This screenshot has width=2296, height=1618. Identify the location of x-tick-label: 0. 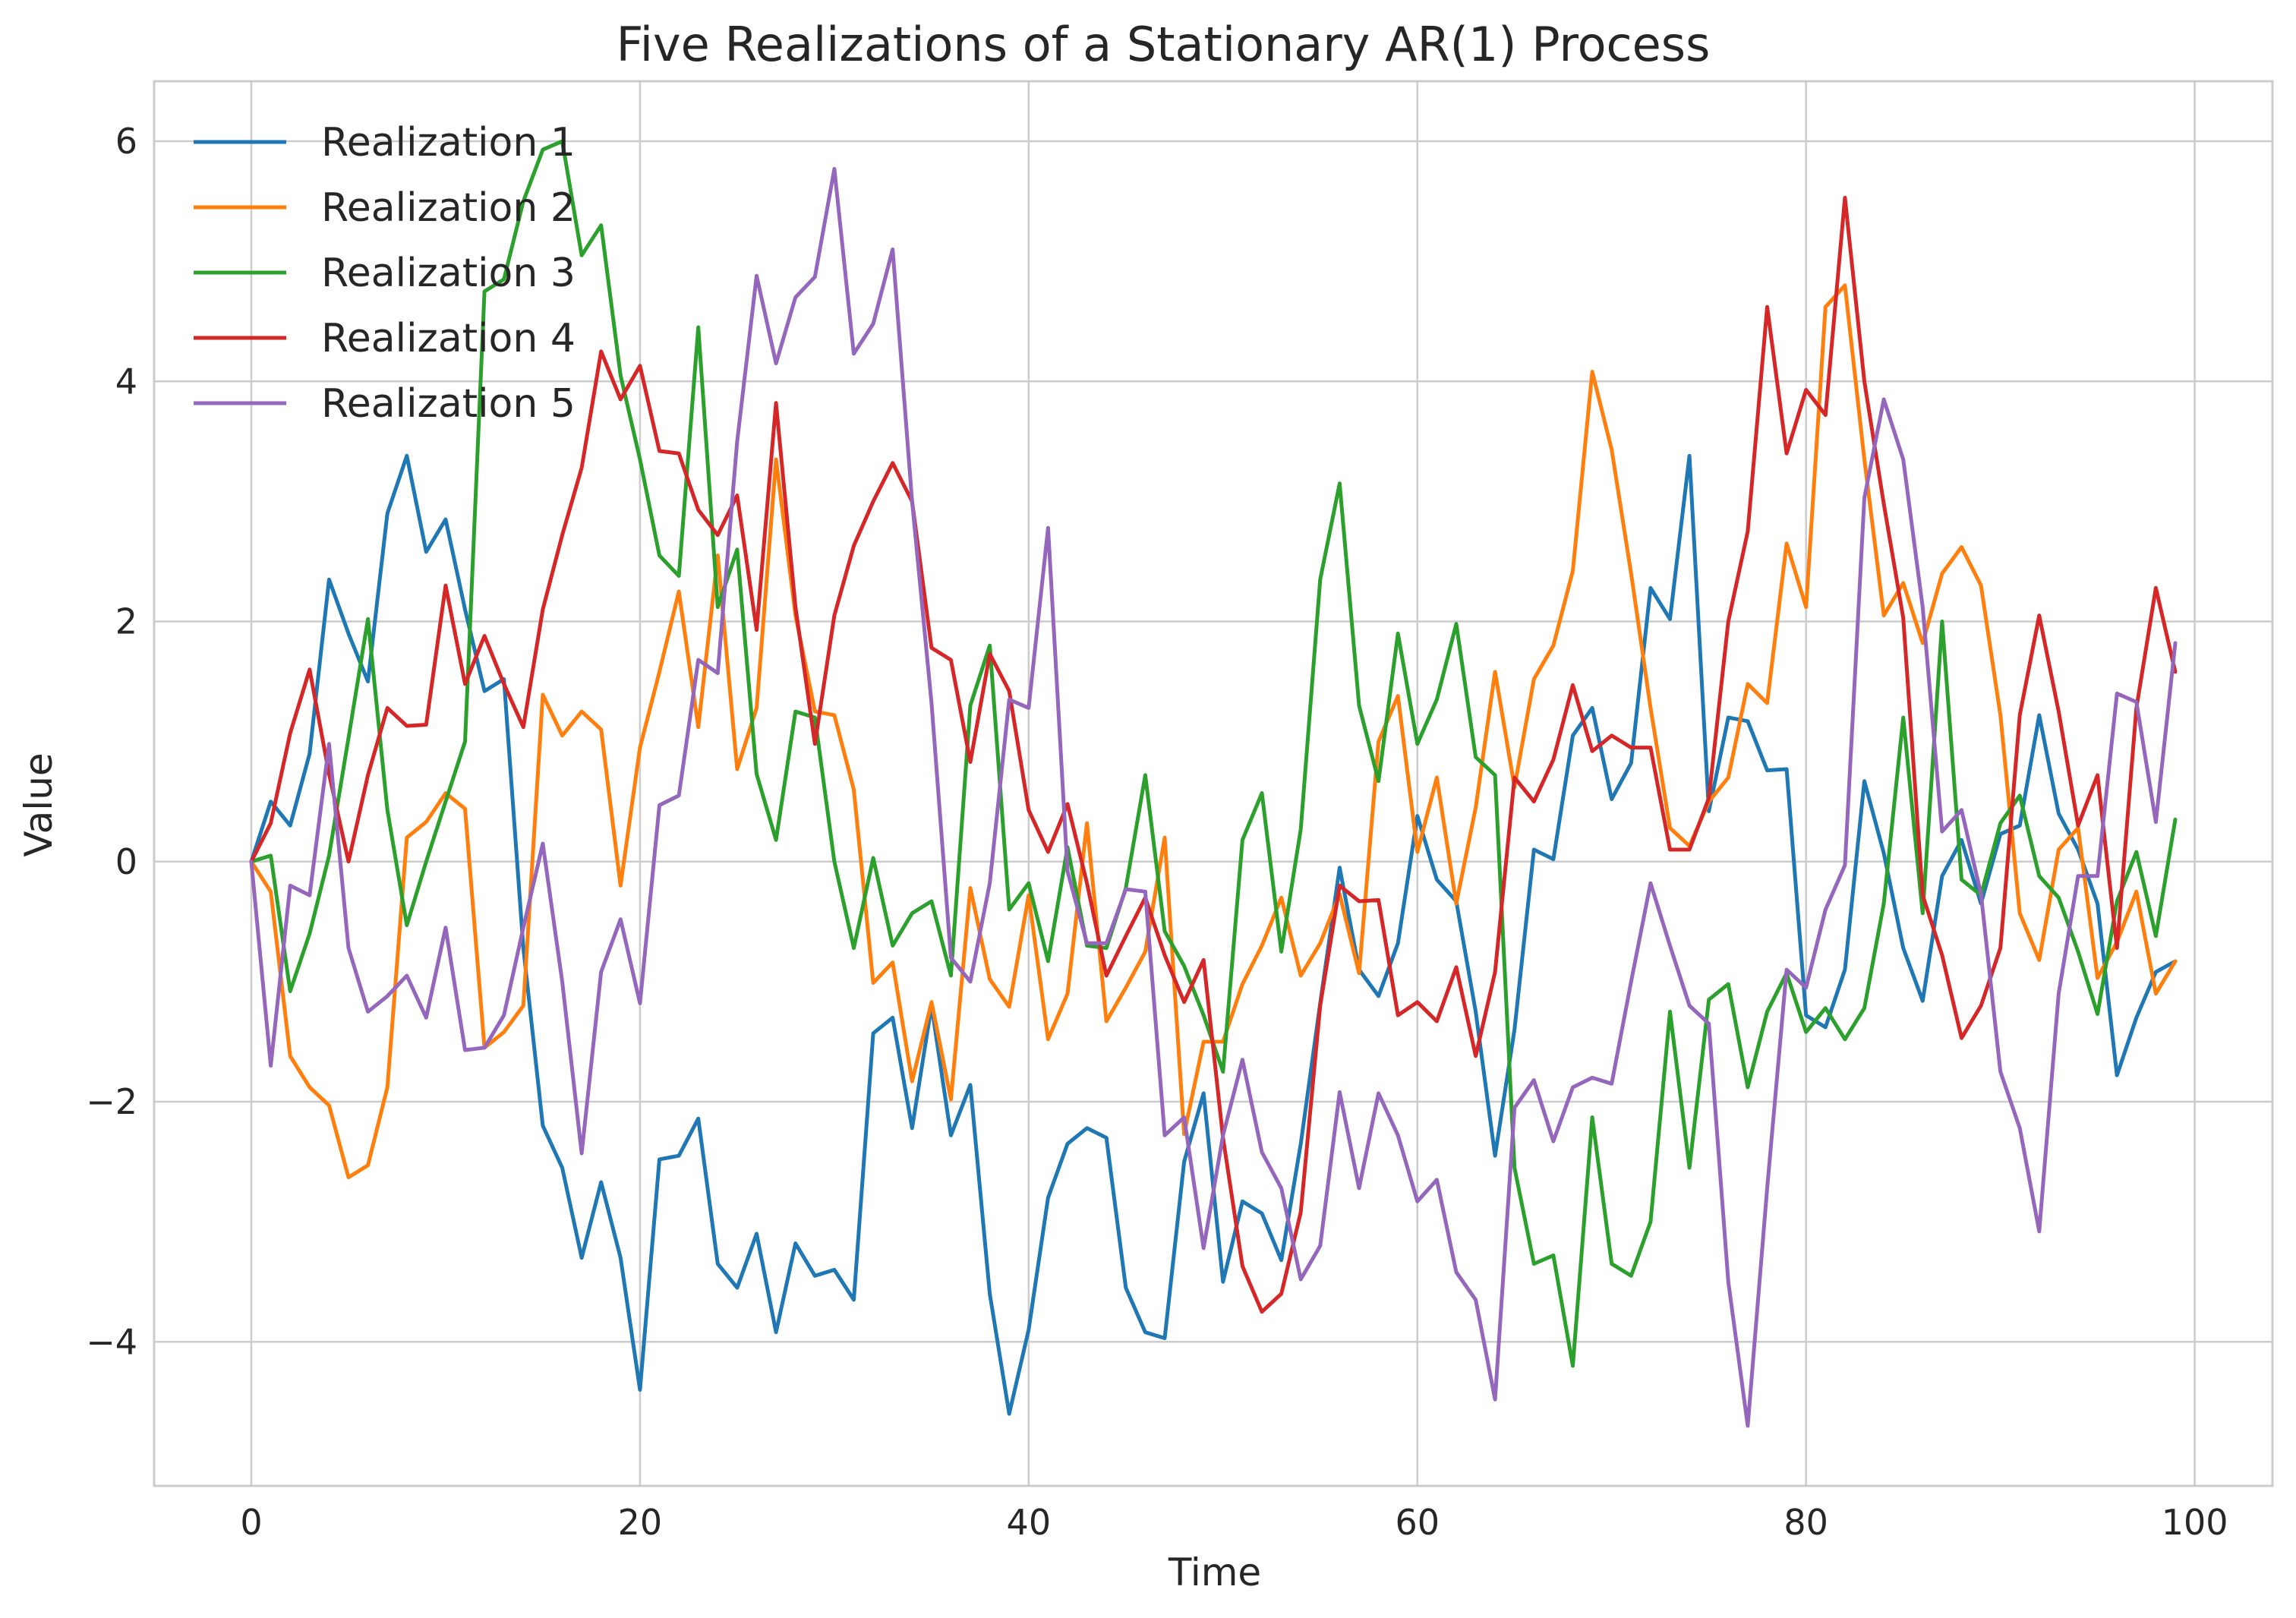
(251, 1522).